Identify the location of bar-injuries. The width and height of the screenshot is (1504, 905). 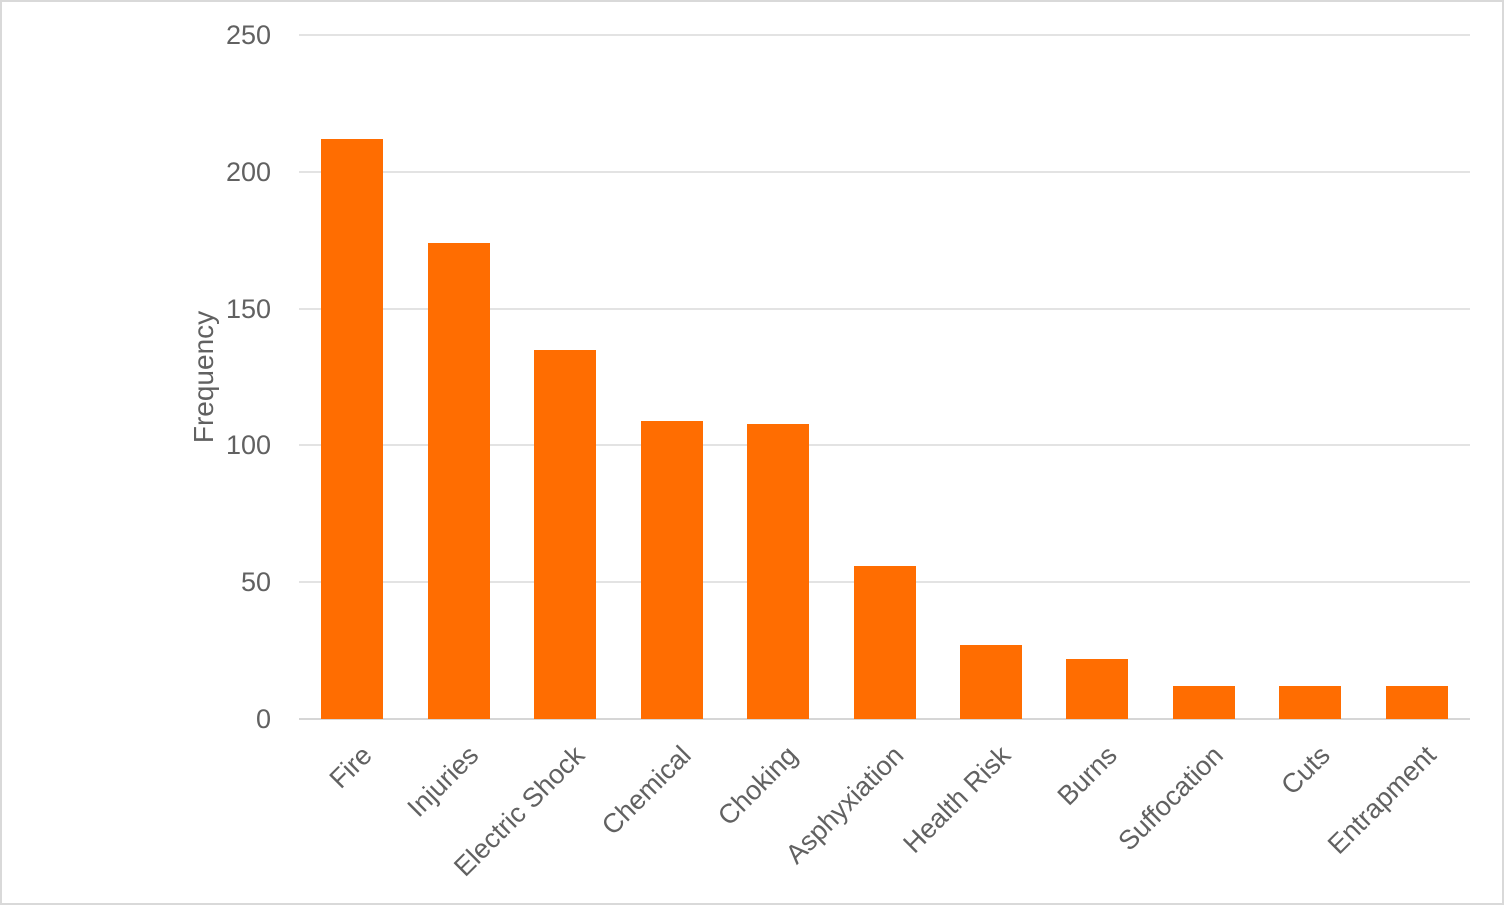
(458, 480).